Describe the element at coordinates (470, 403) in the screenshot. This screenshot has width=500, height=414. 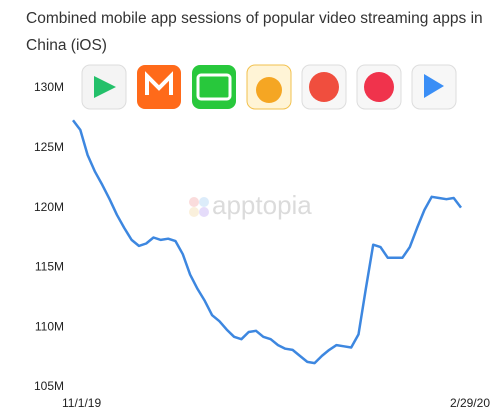
I see `x-tick-label: 2/29/20` at that location.